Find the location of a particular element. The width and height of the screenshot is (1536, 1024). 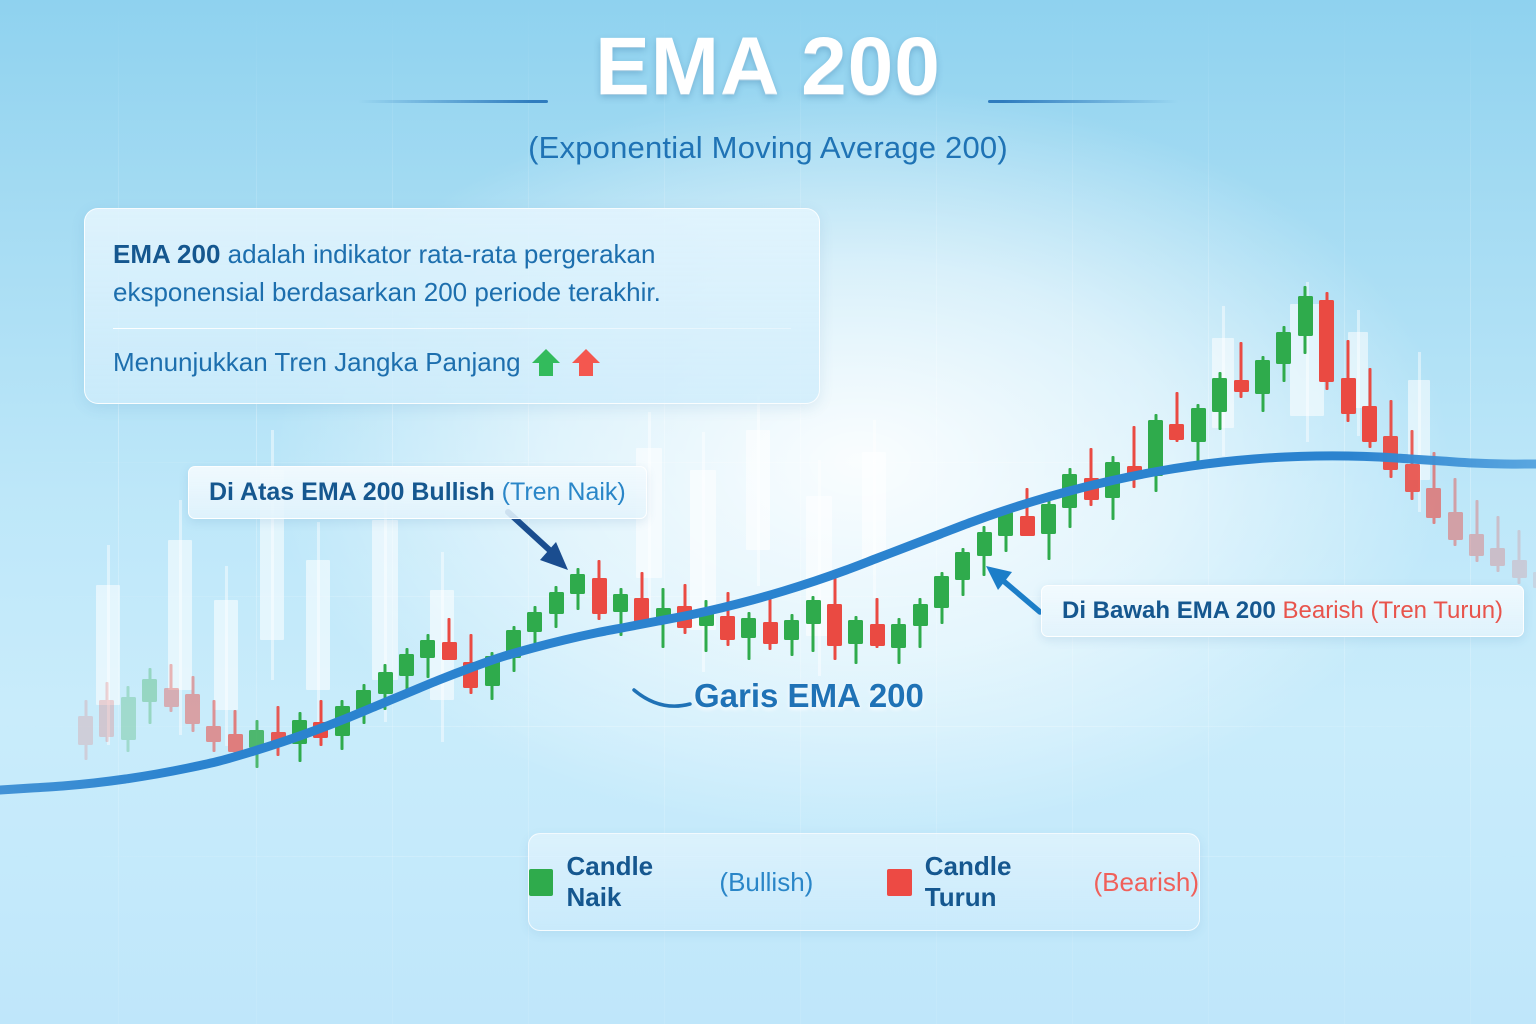

callout-bullish: Di Atas EMA 200 Bullish (Tren Naik) is located at coordinates (417, 492).